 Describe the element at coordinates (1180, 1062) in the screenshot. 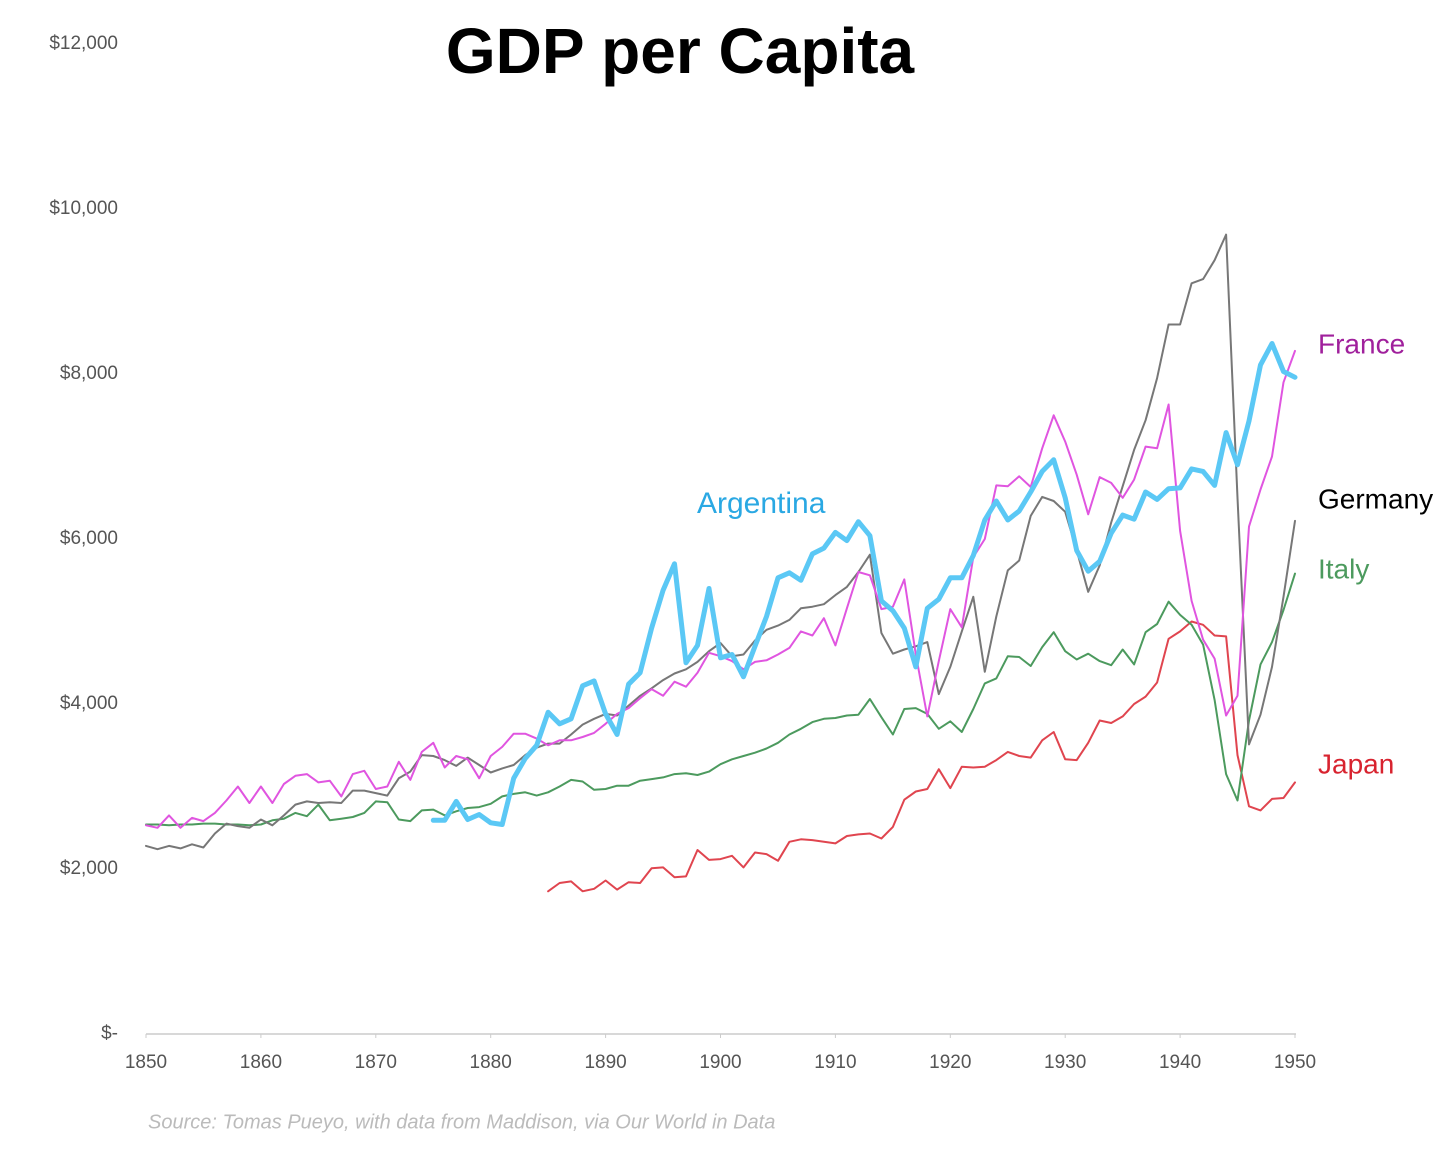

I see `x-tick-label: 1940` at that location.